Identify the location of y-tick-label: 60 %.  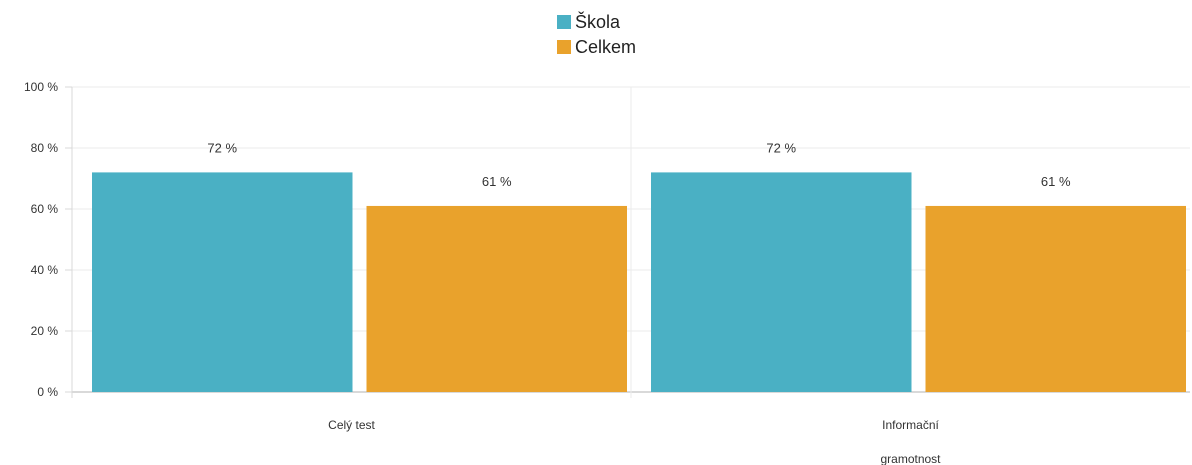
(45, 209).